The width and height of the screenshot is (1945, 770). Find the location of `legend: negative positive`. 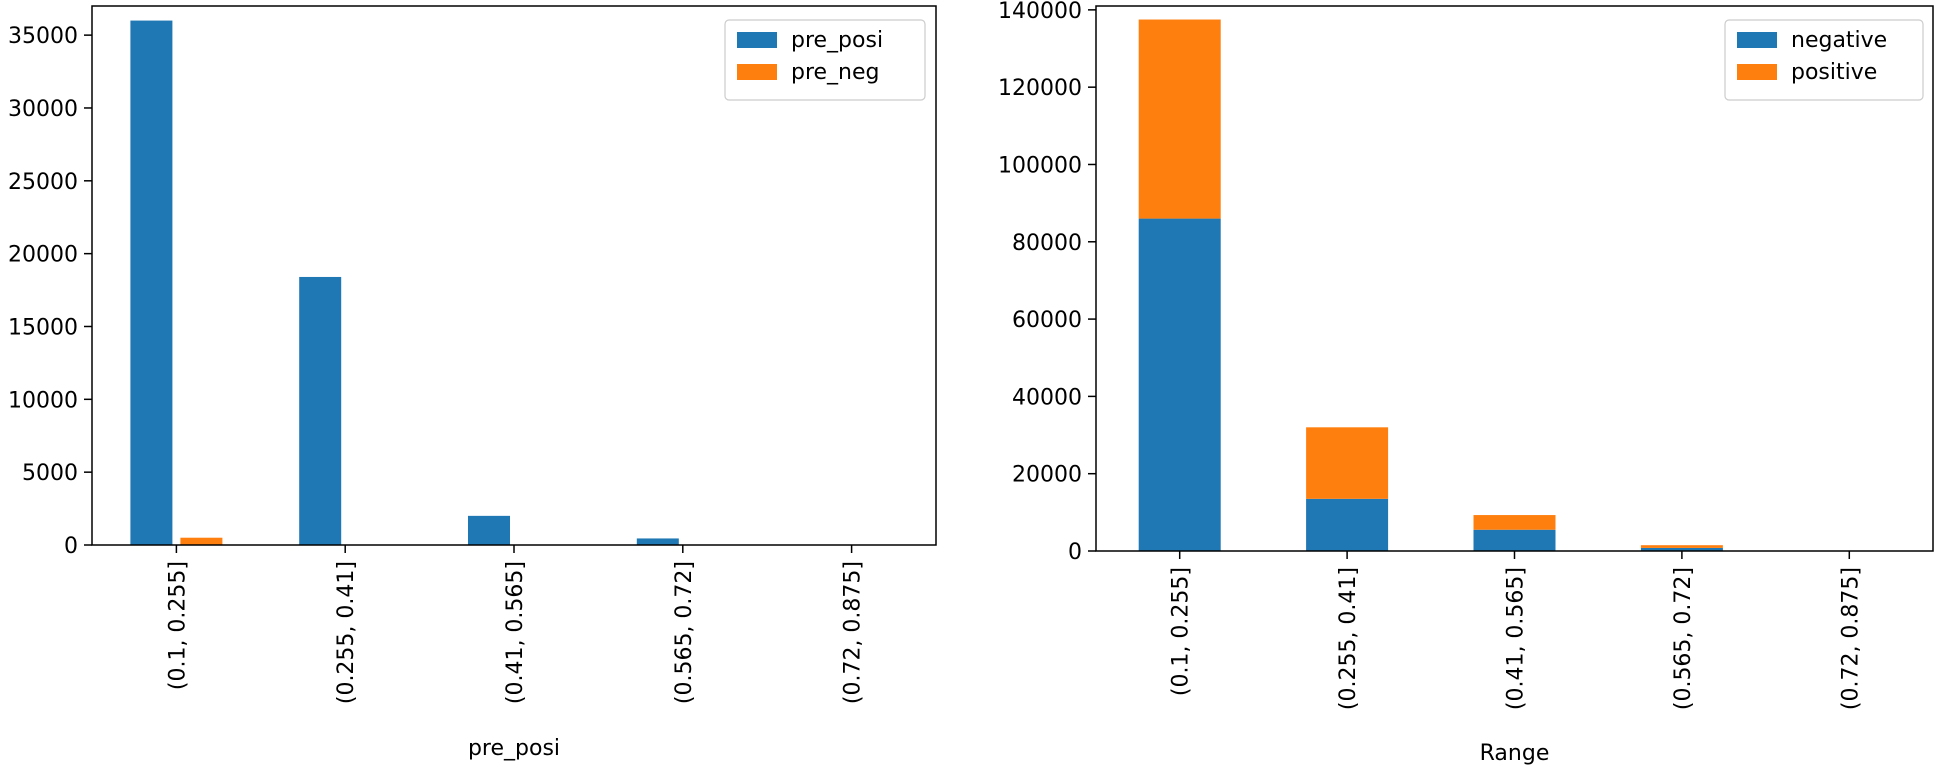

legend: negative positive is located at coordinates (1824, 60).